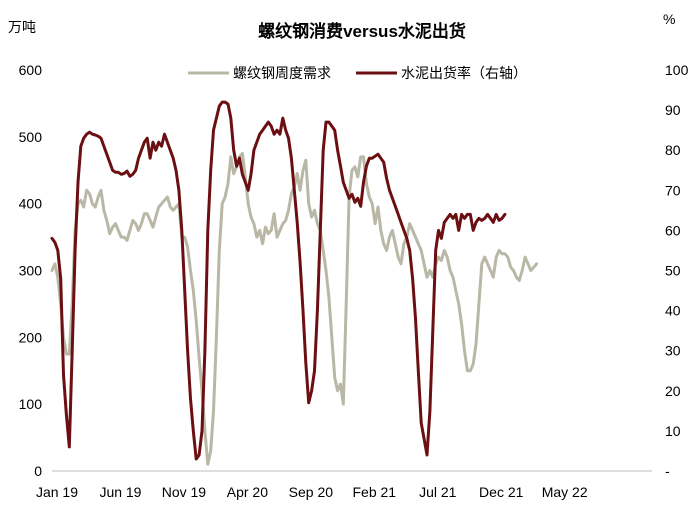  I want to click on y-left-tick-label: 600, so click(31, 70).